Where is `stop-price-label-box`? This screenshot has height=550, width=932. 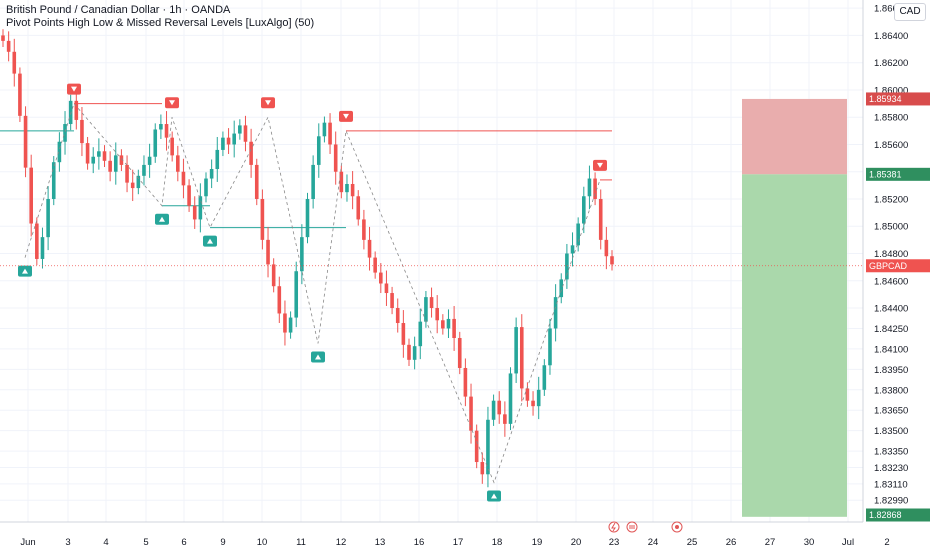 stop-price-label-box is located at coordinates (898, 99).